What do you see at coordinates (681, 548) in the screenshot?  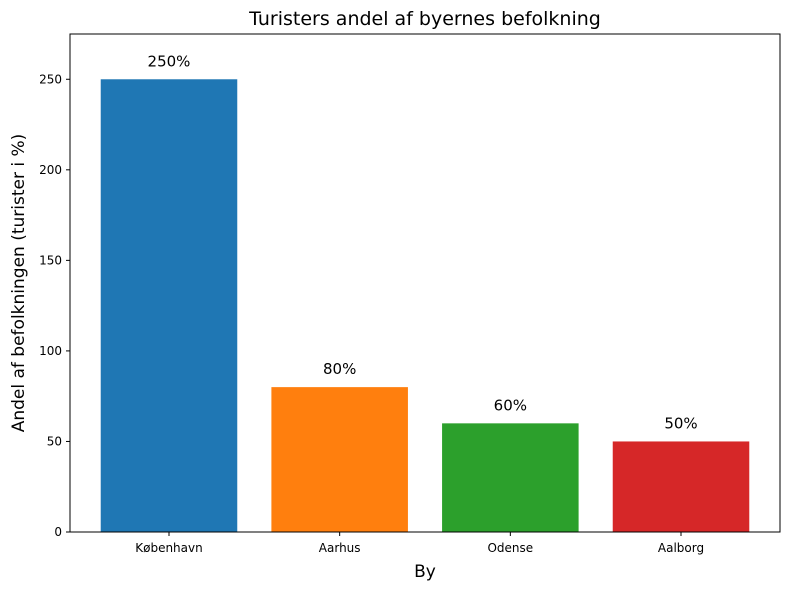 I see `x-tick-label: Aalborg` at bounding box center [681, 548].